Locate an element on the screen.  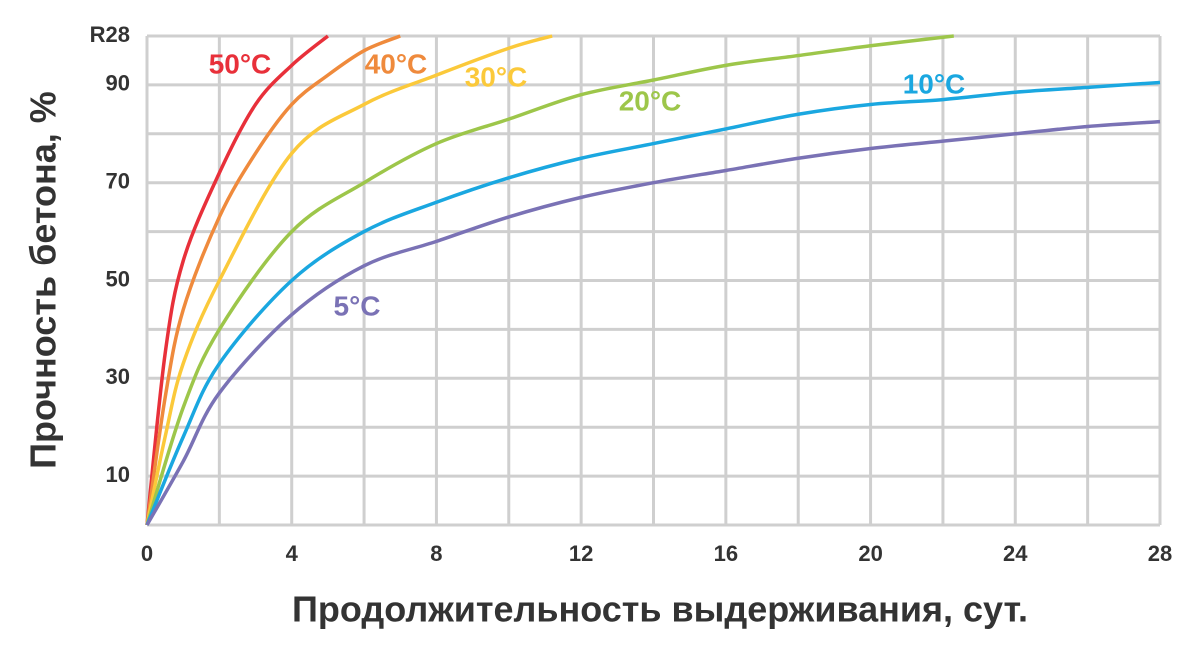
series-label: 10°C is located at coordinates (934, 83).